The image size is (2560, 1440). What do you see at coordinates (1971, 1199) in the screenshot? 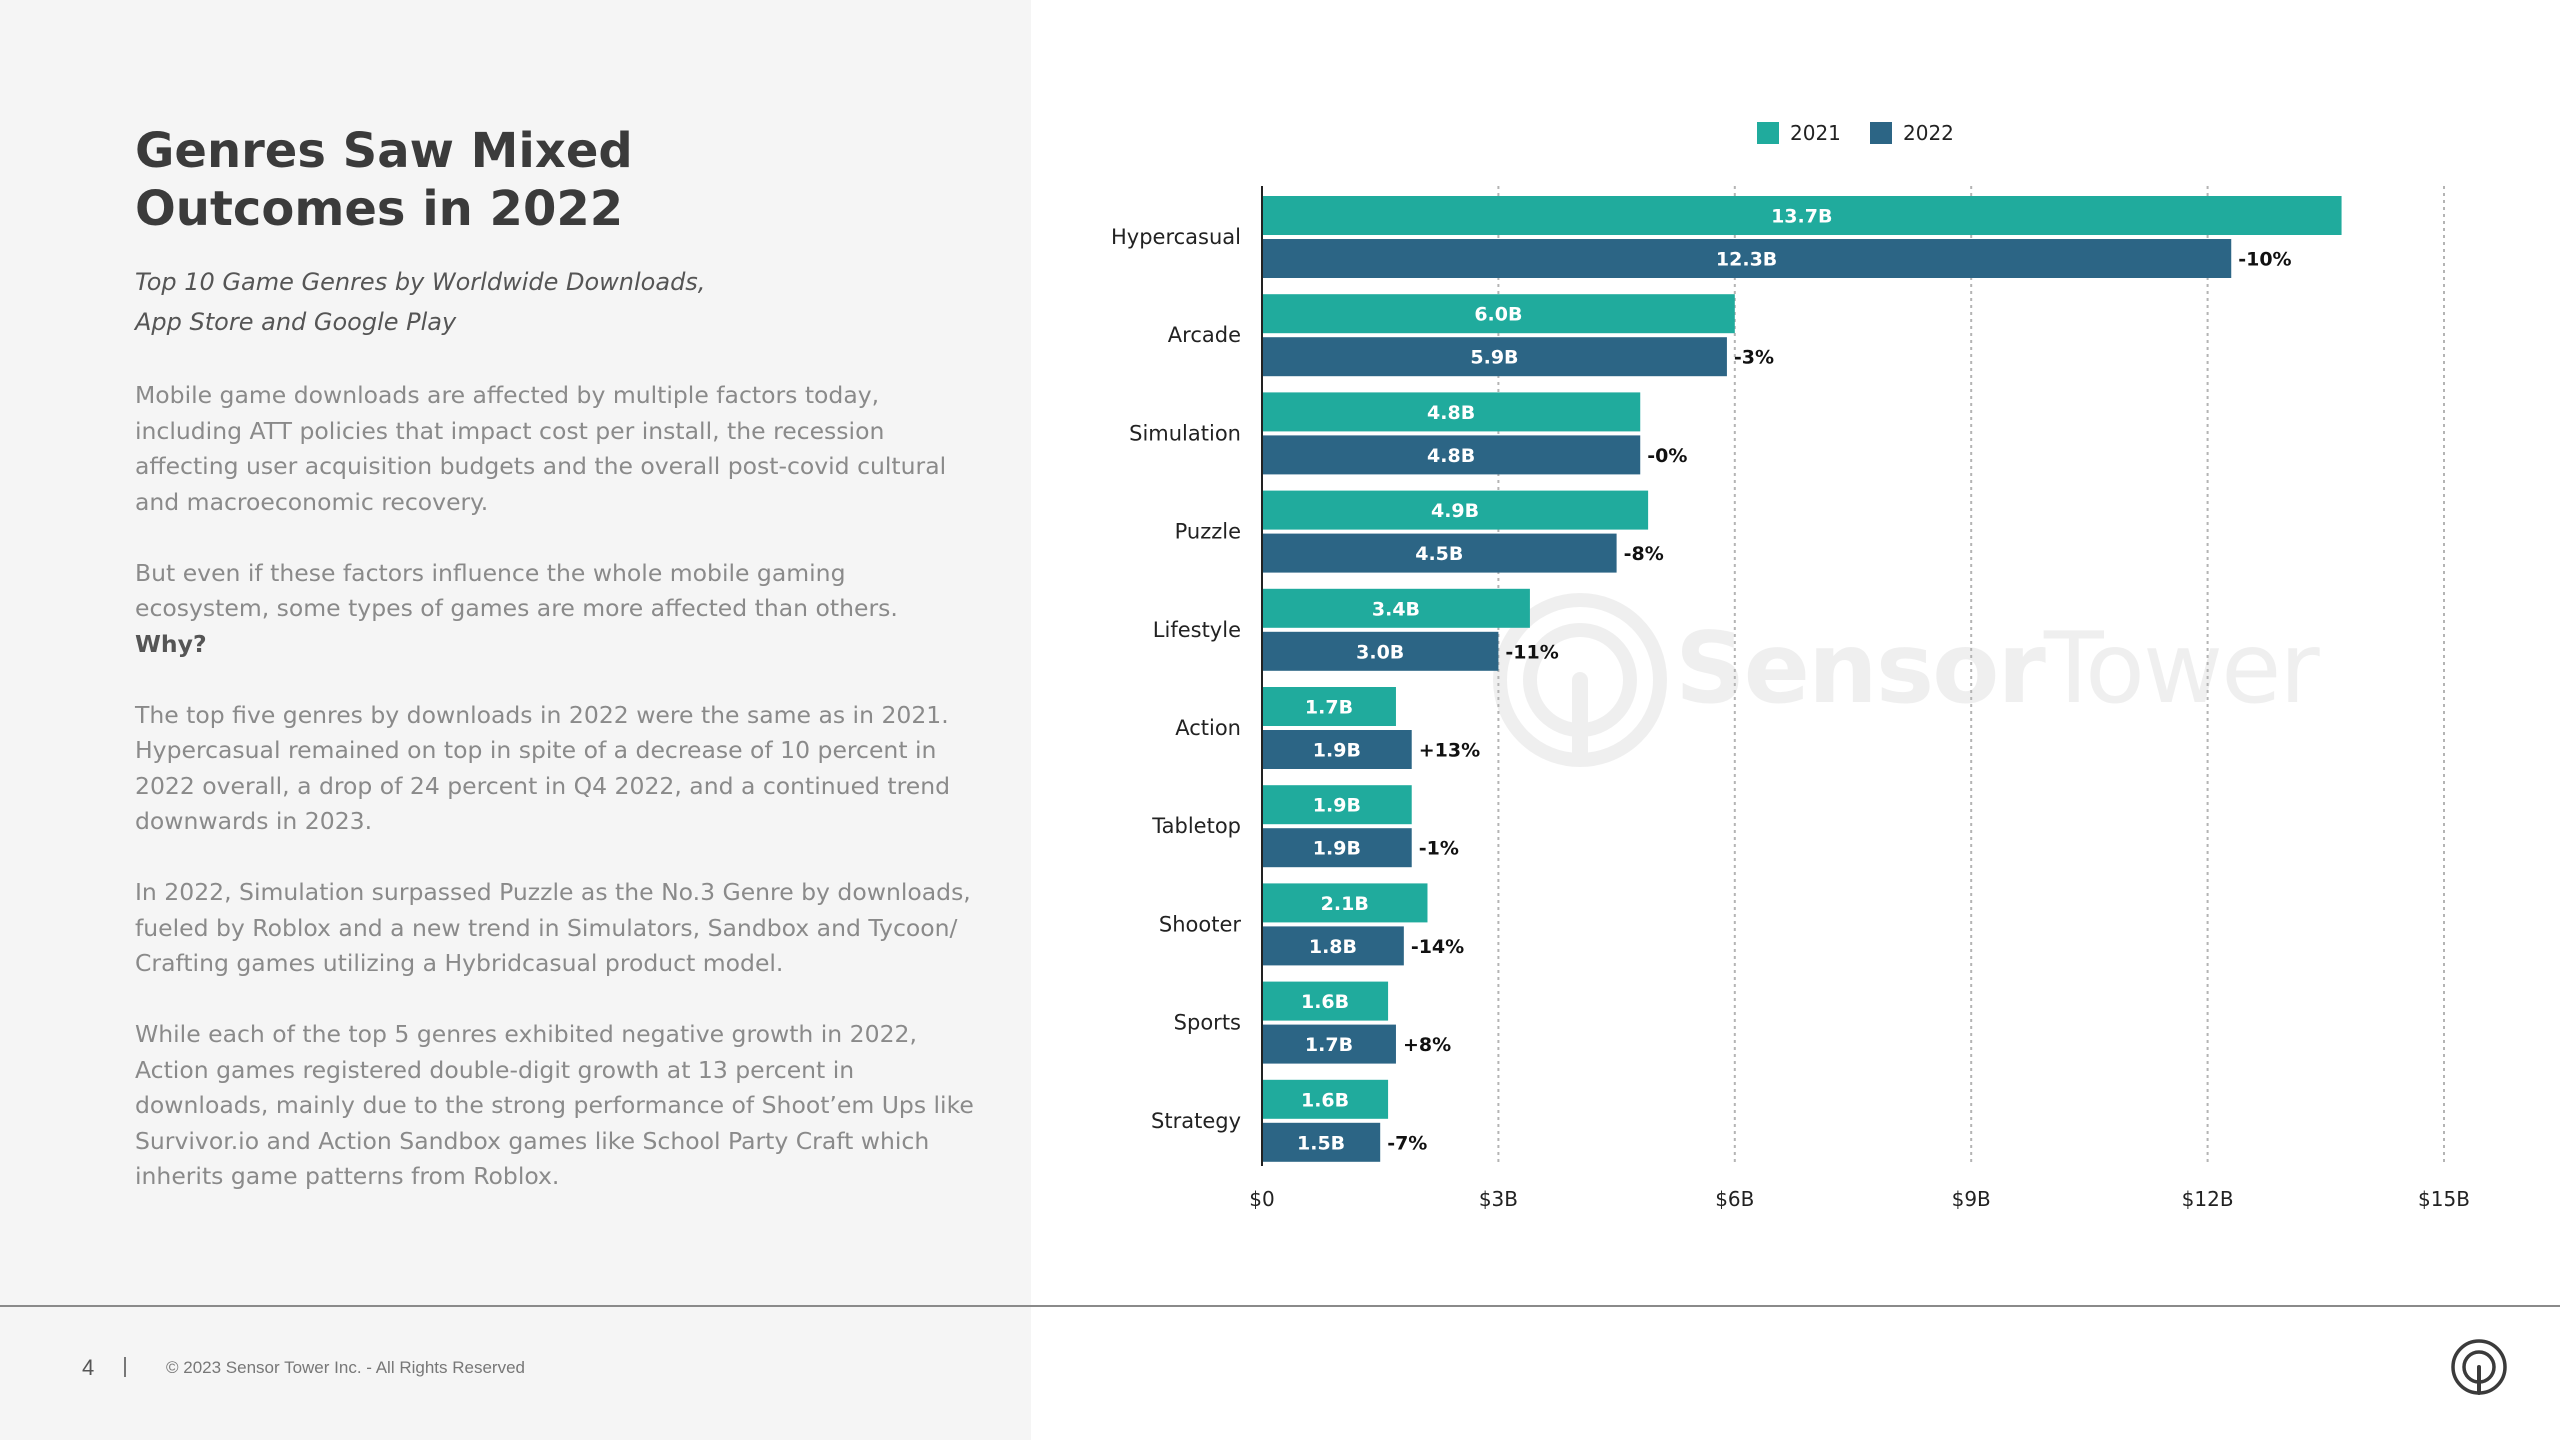
I see `x-tick-label: $9B` at bounding box center [1971, 1199].